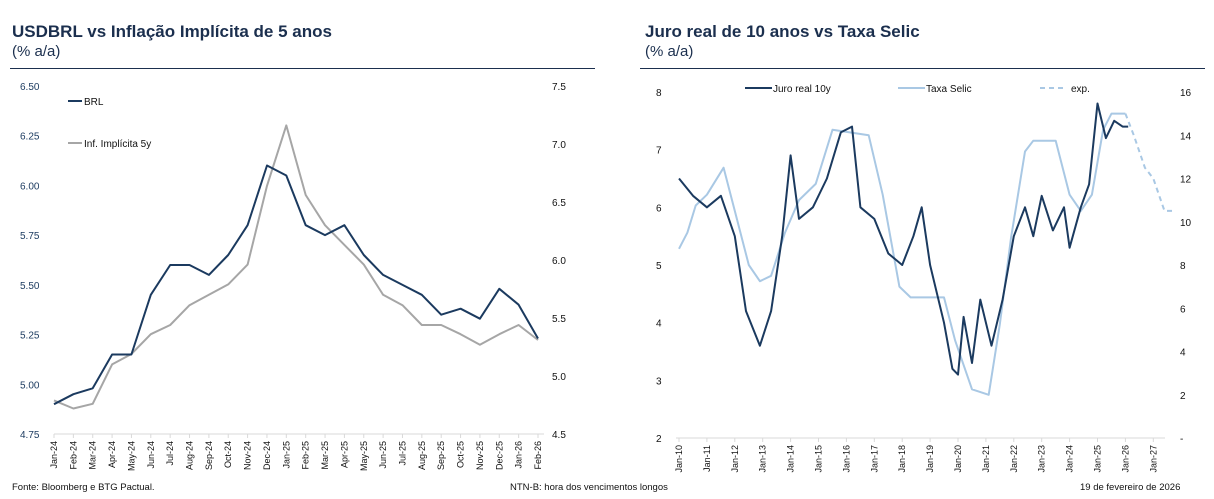  I want to click on x-tick-label: May-25, so click(364, 456).